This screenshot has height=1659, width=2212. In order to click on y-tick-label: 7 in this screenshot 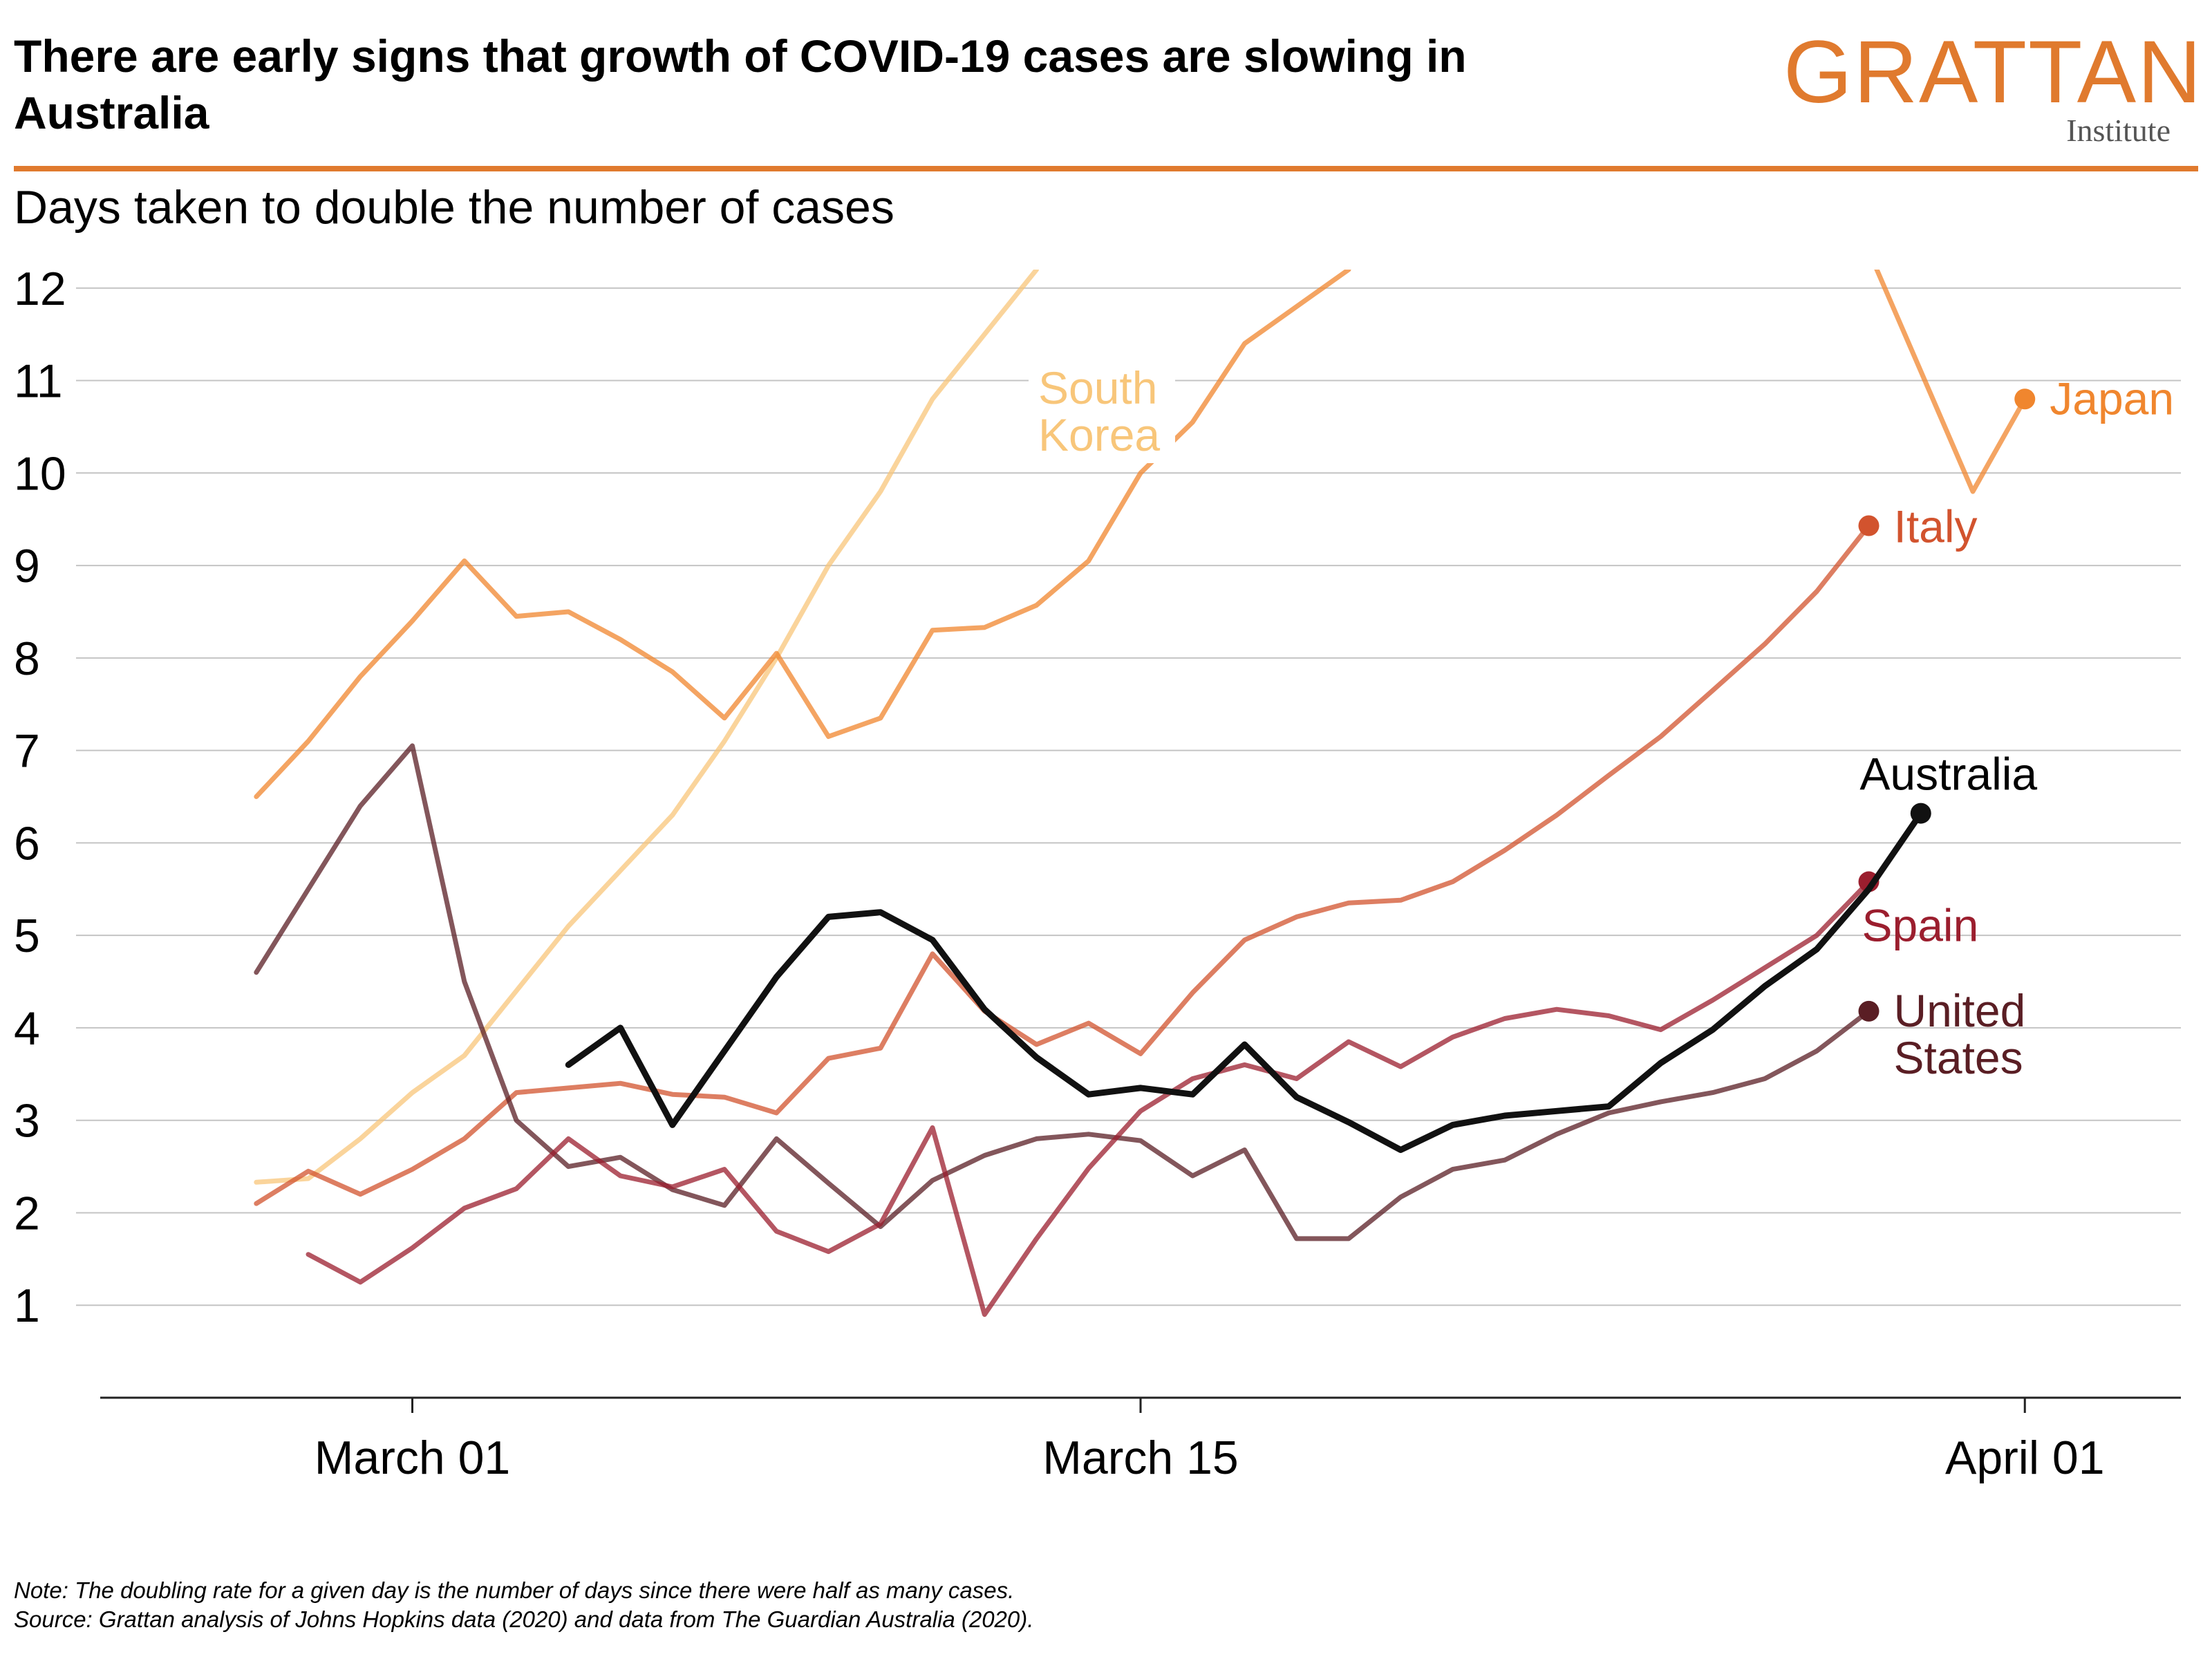, I will do `click(27, 751)`.